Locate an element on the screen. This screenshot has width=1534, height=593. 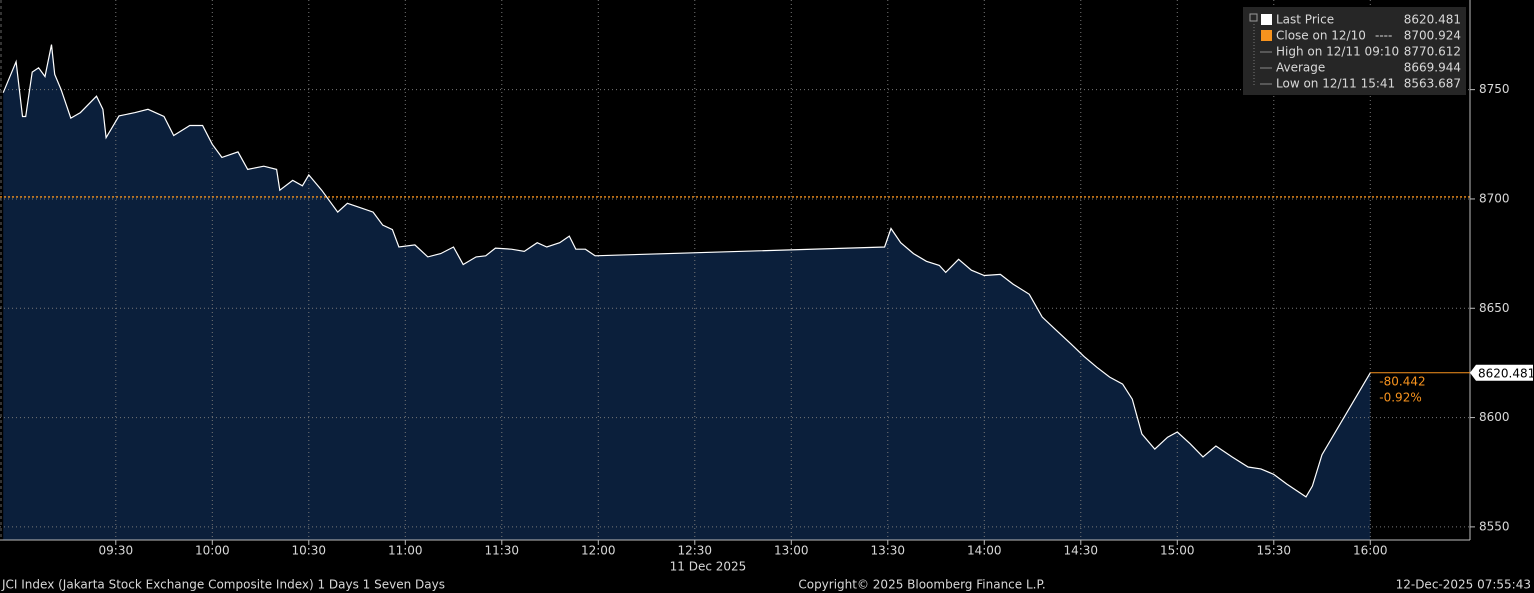
y-tick-label: 8550 is located at coordinates (1494, 526).